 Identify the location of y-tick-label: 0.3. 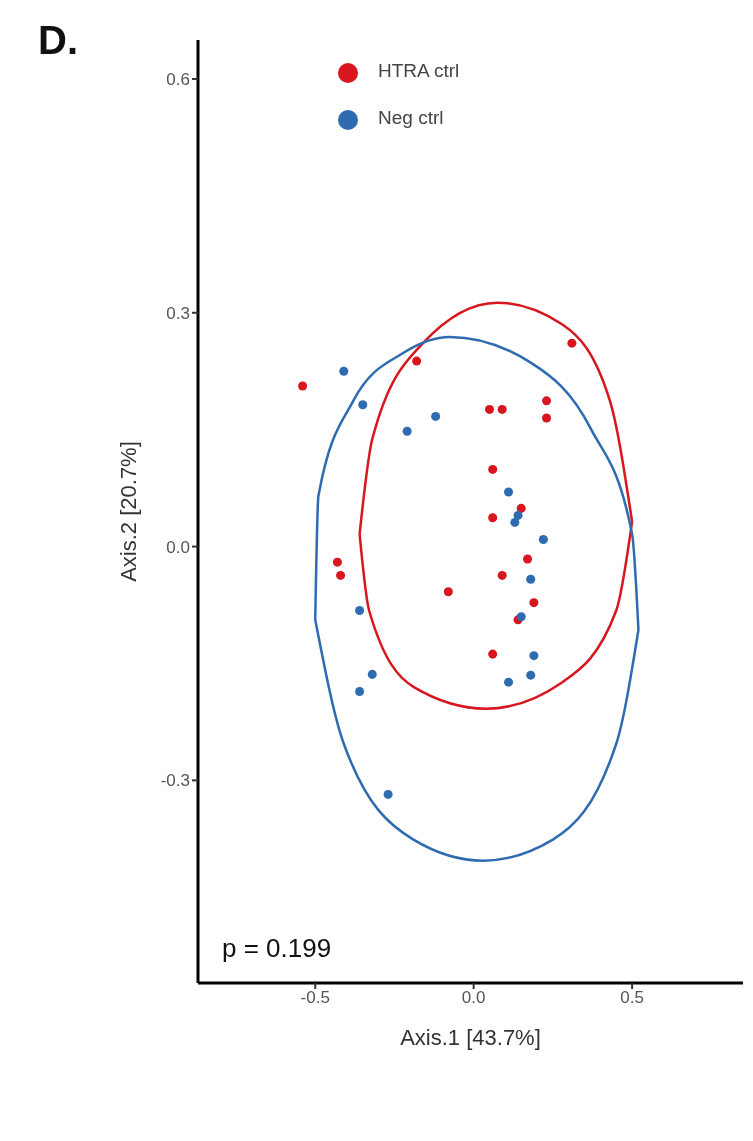
(178, 313).